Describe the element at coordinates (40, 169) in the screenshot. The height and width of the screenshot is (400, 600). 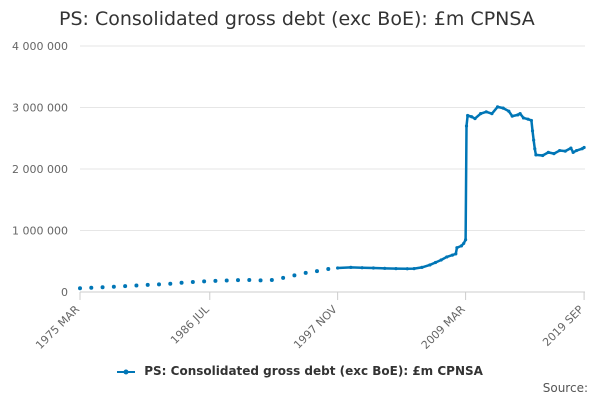
I see `y-tick-label: 2 000 000` at that location.